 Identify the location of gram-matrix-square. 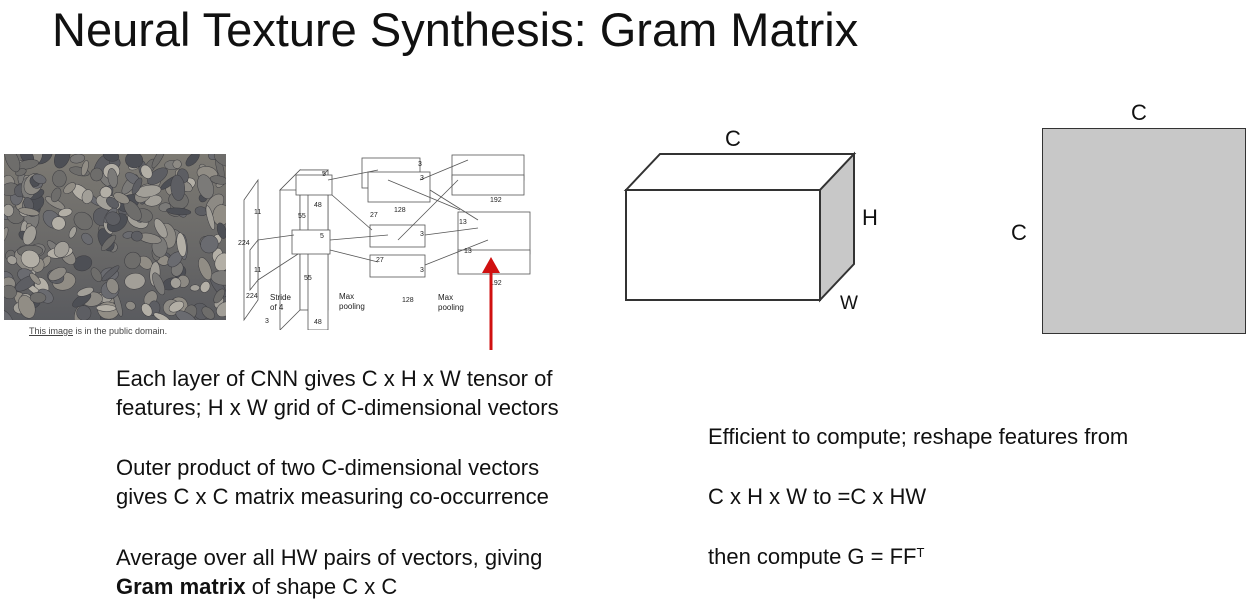
(1144, 231).